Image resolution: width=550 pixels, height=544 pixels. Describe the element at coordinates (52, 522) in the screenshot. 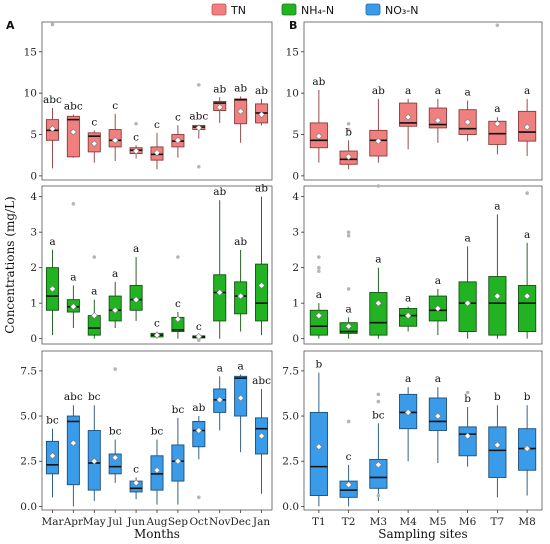

I see `x-tick-label: Mar` at that location.